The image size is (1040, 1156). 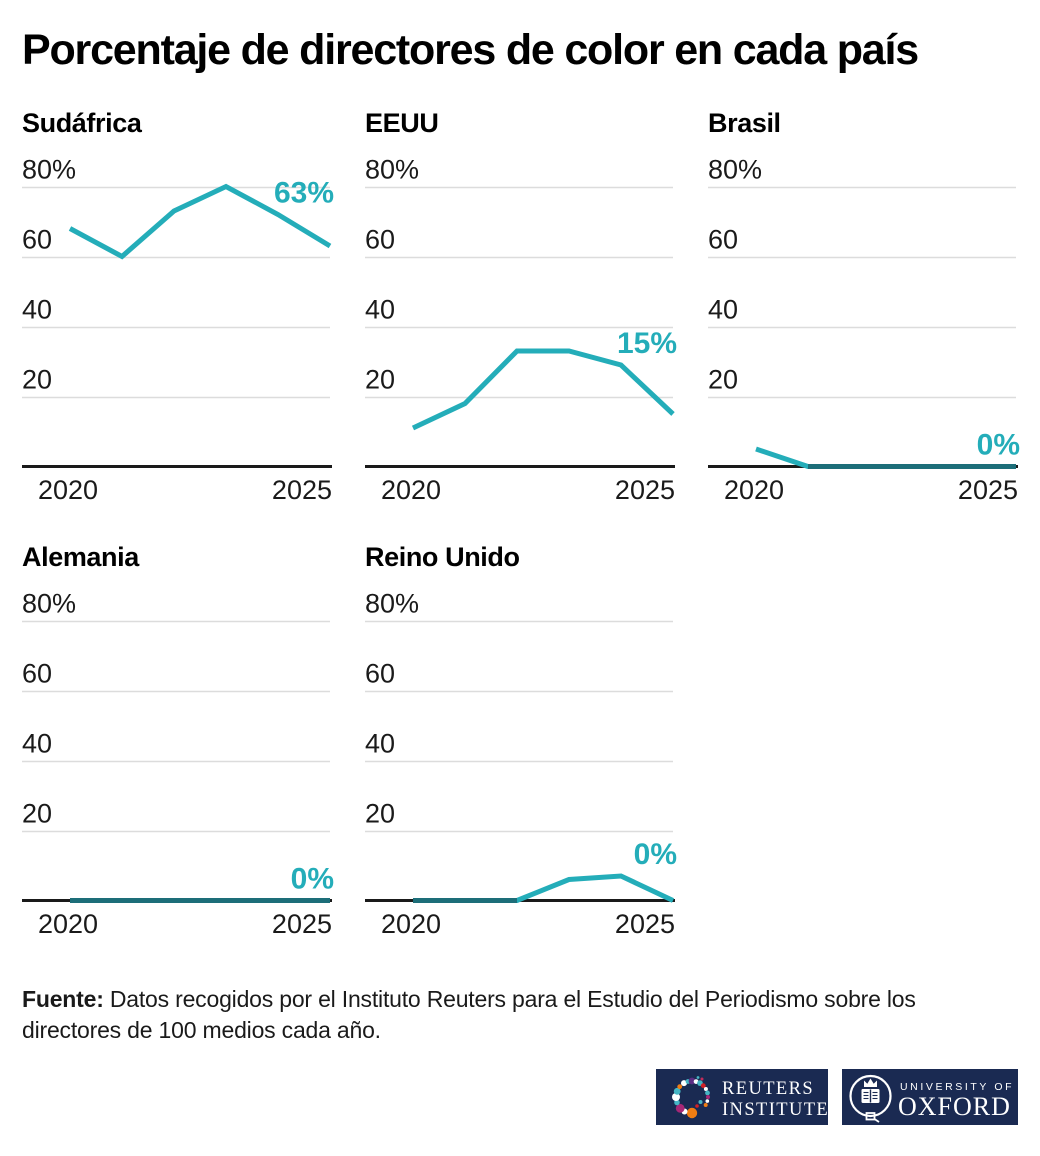 What do you see at coordinates (775, 1110) in the screenshot?
I see `reuters-logo-line2: INSTITUTE` at bounding box center [775, 1110].